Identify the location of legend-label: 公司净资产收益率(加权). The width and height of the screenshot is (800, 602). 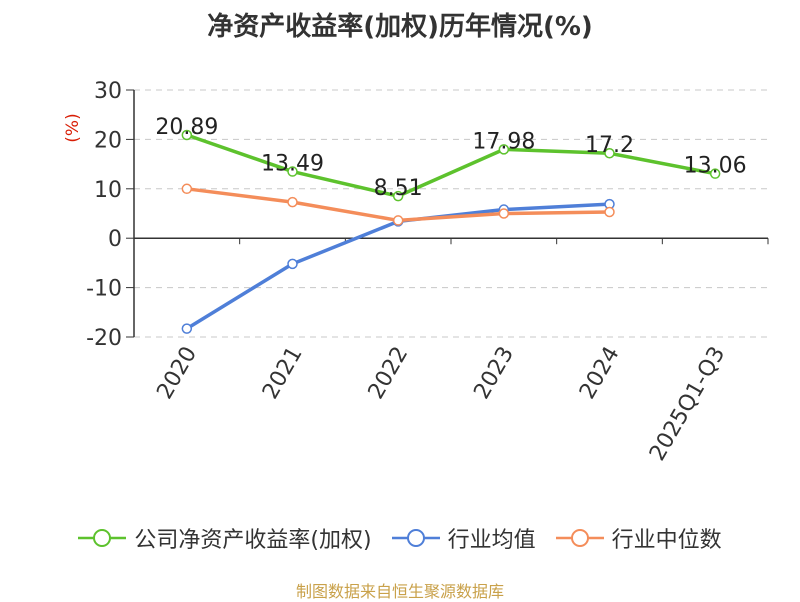
(253, 540).